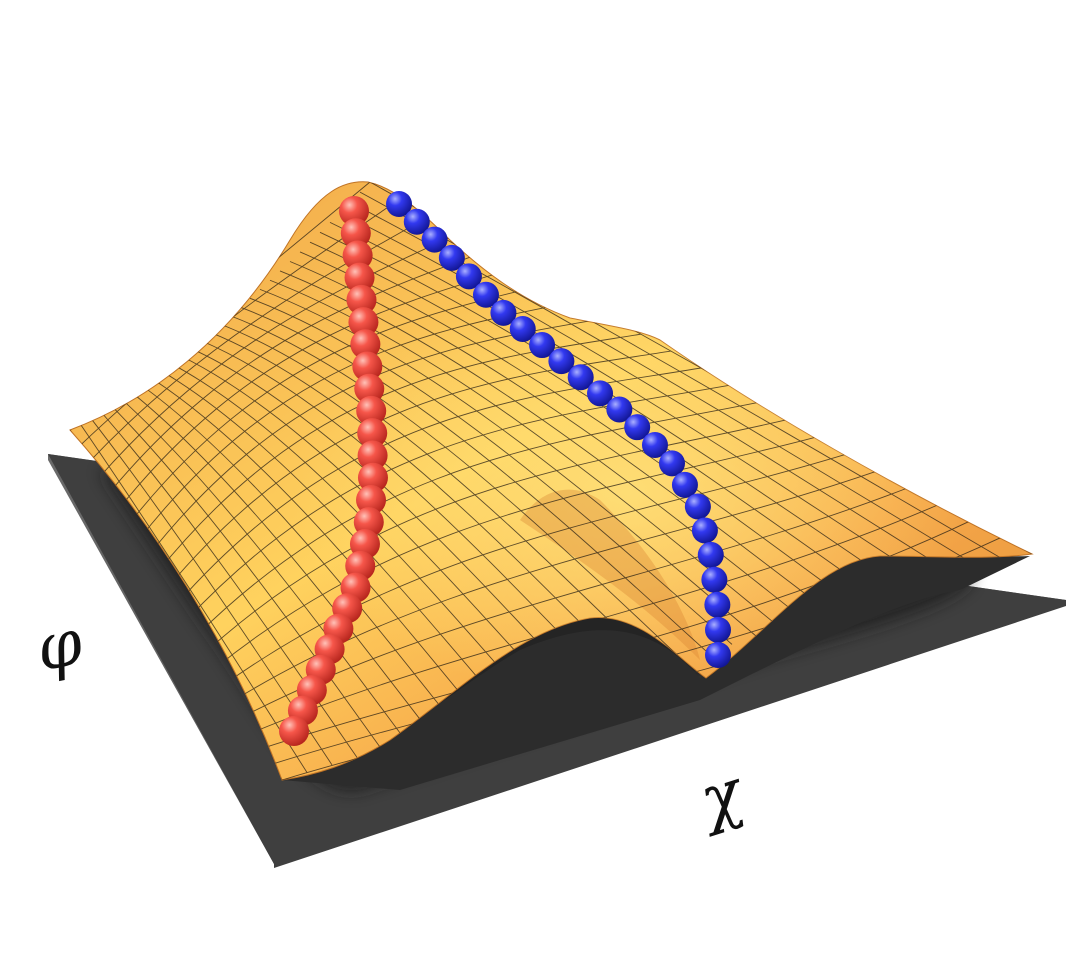  I want to click on axis-label-chi: χ, so click(720, 797).